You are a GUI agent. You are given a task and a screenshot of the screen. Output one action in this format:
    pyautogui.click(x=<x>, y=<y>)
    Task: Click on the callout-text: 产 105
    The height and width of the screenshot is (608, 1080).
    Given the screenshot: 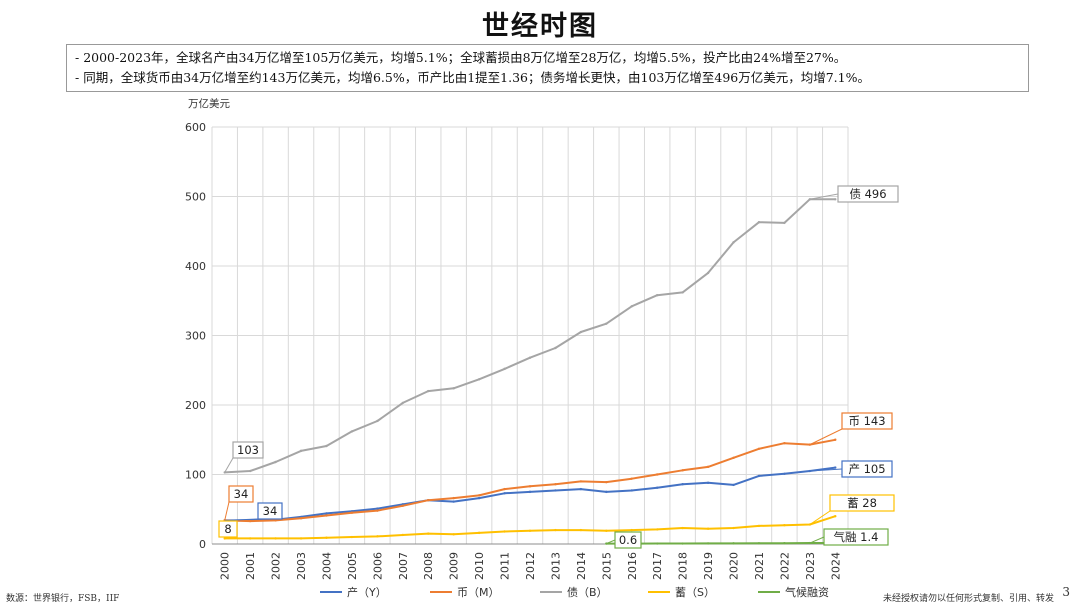 What is the action you would take?
    pyautogui.click(x=866, y=469)
    